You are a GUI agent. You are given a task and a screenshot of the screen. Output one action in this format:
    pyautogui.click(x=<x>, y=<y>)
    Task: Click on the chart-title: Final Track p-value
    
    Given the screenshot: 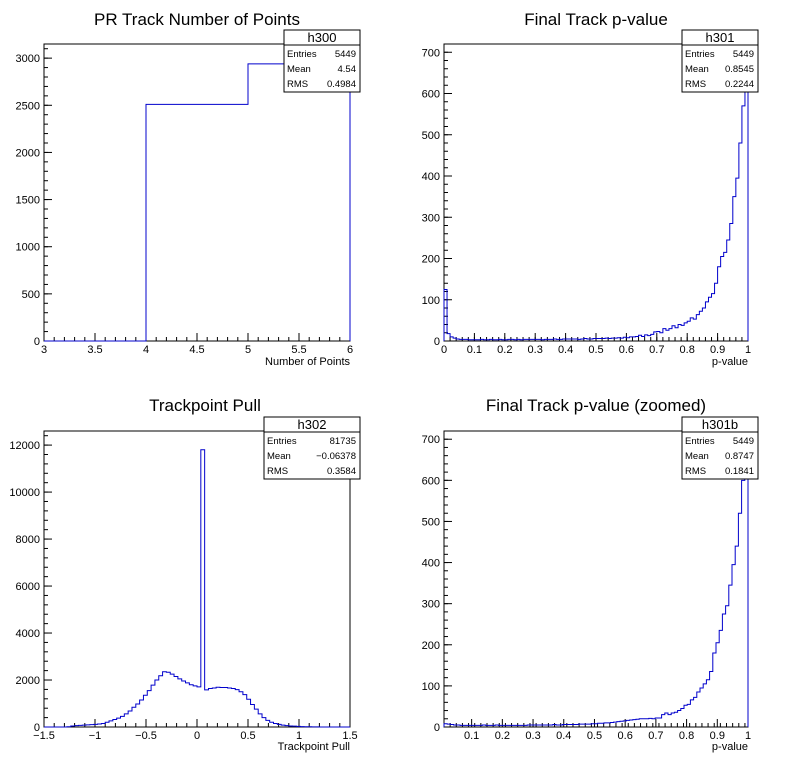 What is the action you would take?
    pyautogui.click(x=596, y=19)
    